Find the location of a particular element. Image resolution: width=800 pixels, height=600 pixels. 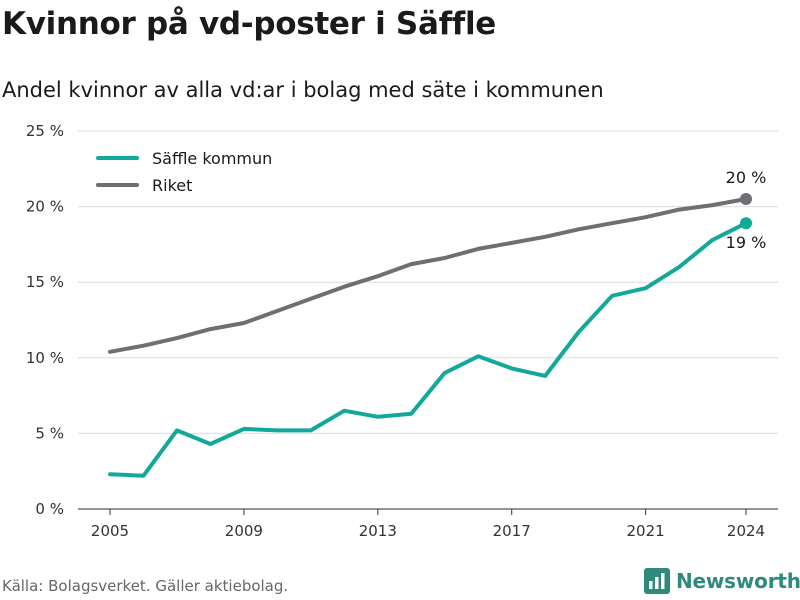

y-tick-label: 15 % is located at coordinates (45, 282).